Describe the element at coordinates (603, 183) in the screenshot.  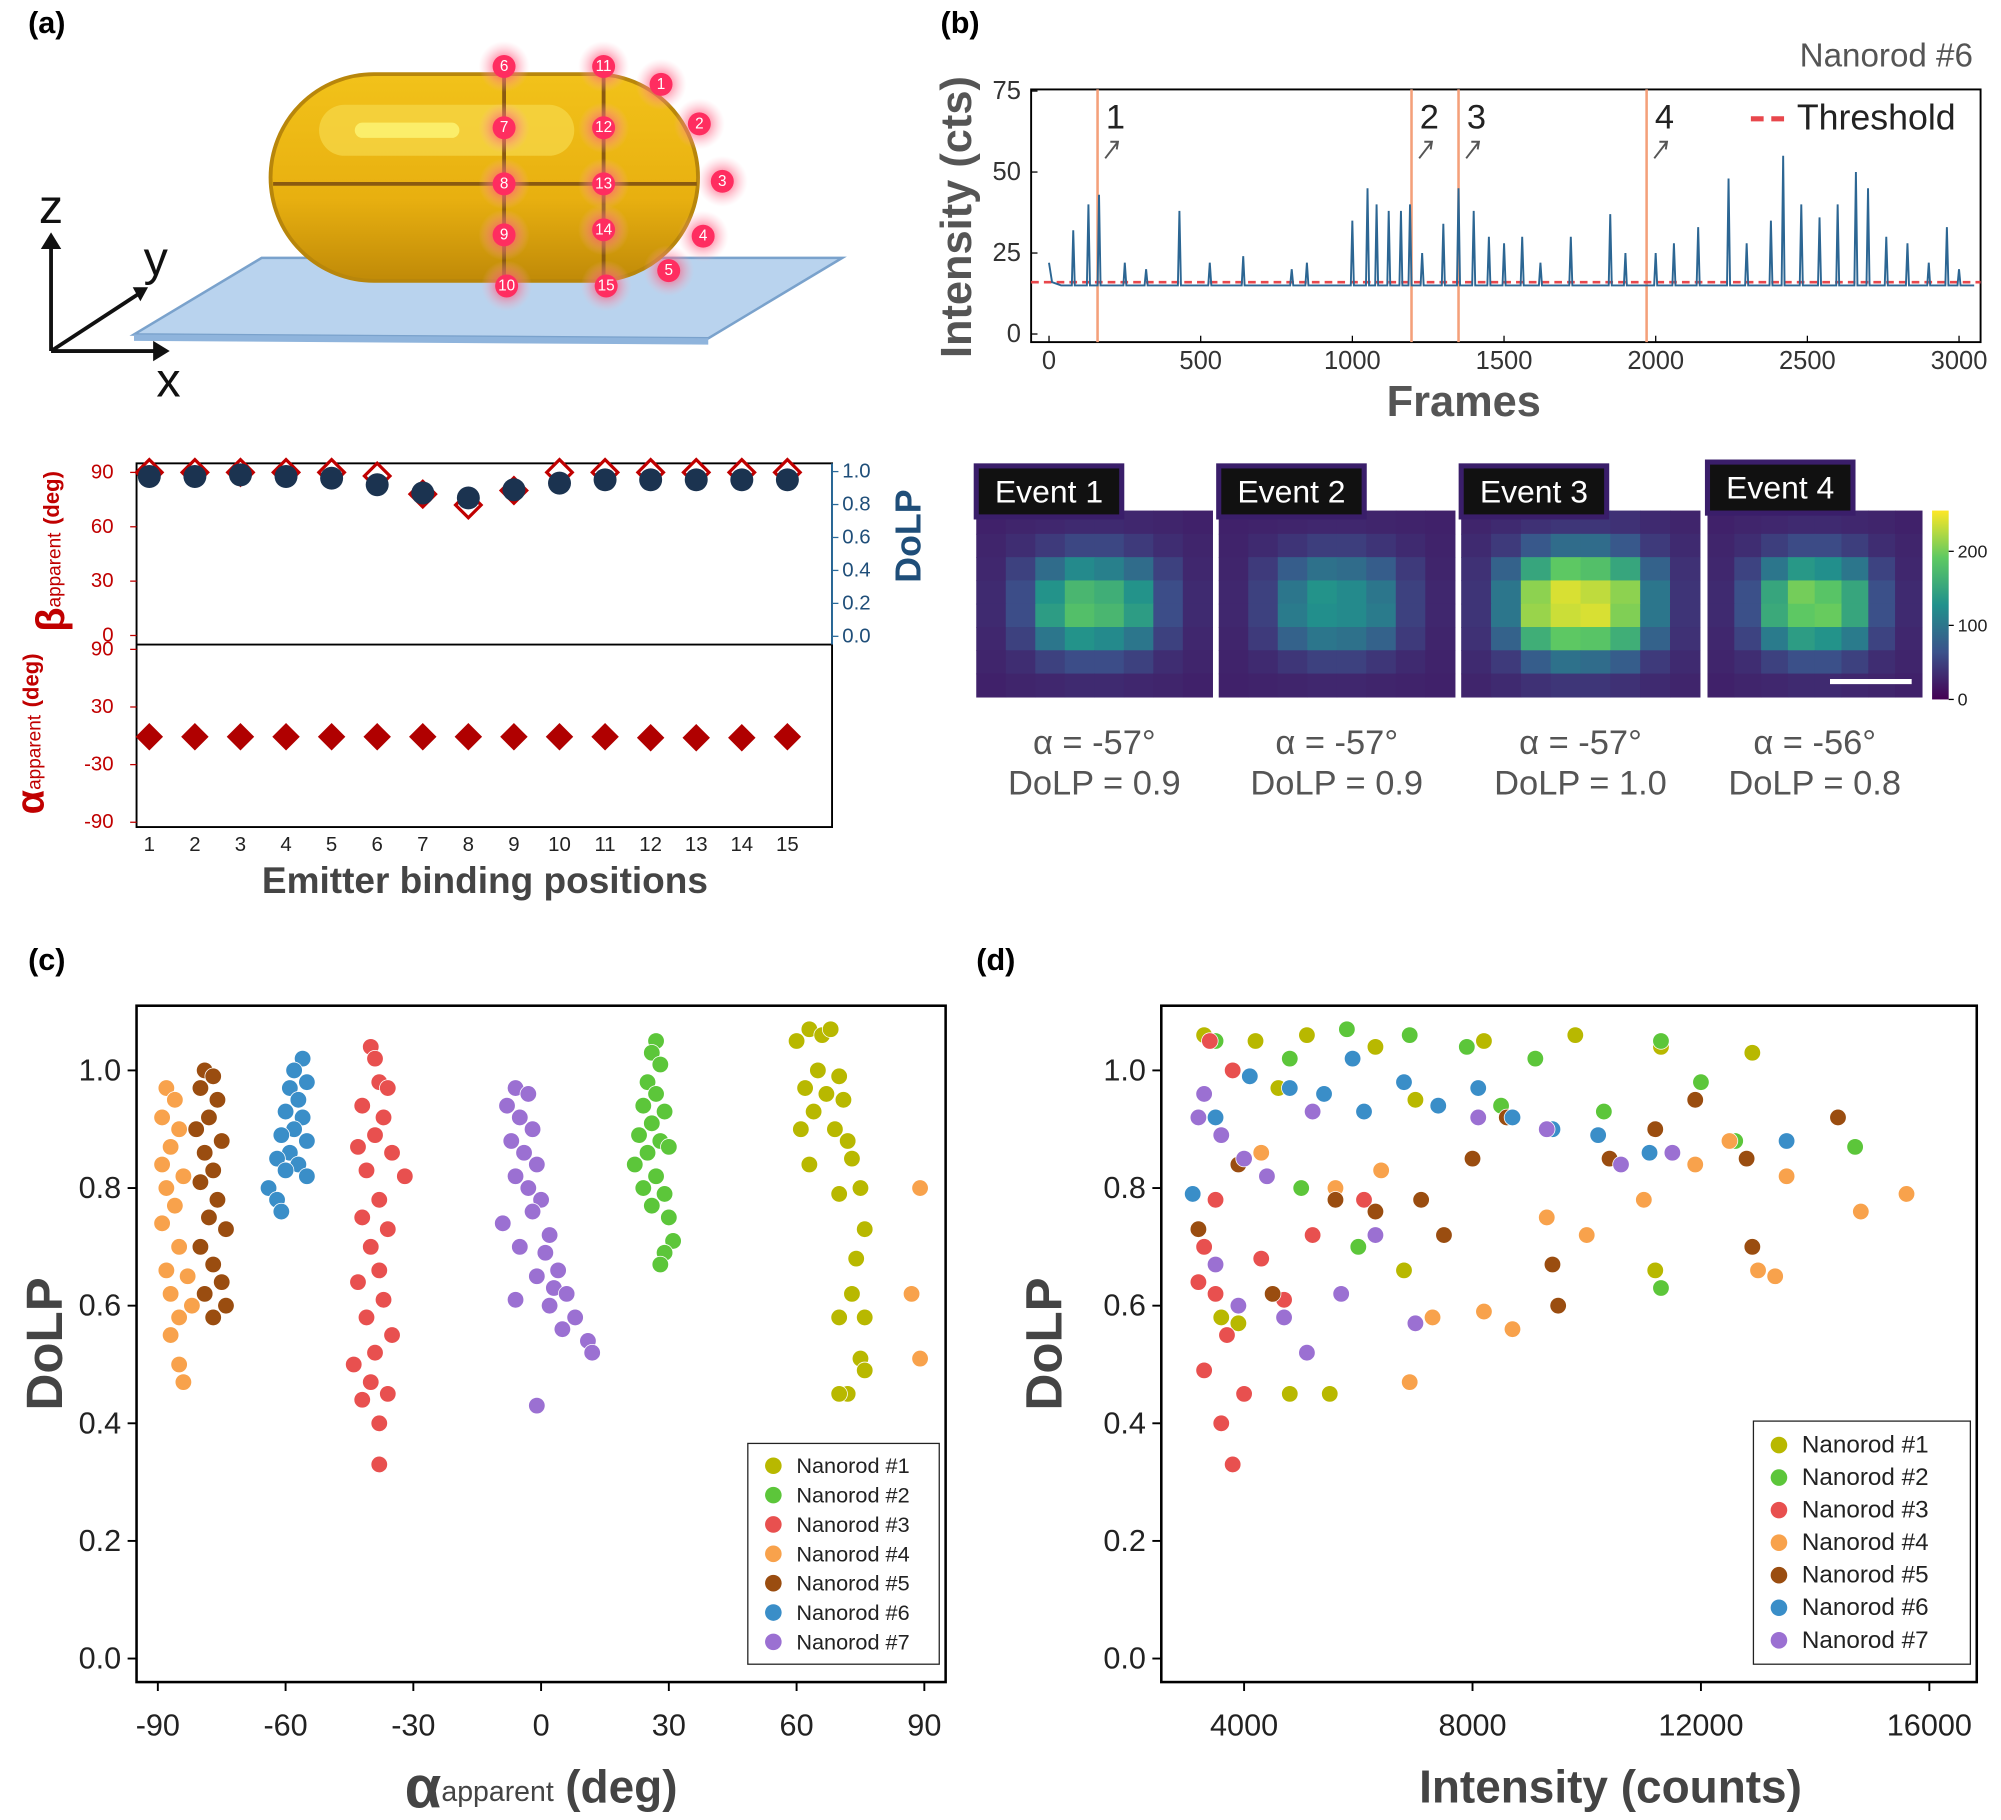
I see `emitter-label: 13` at that location.